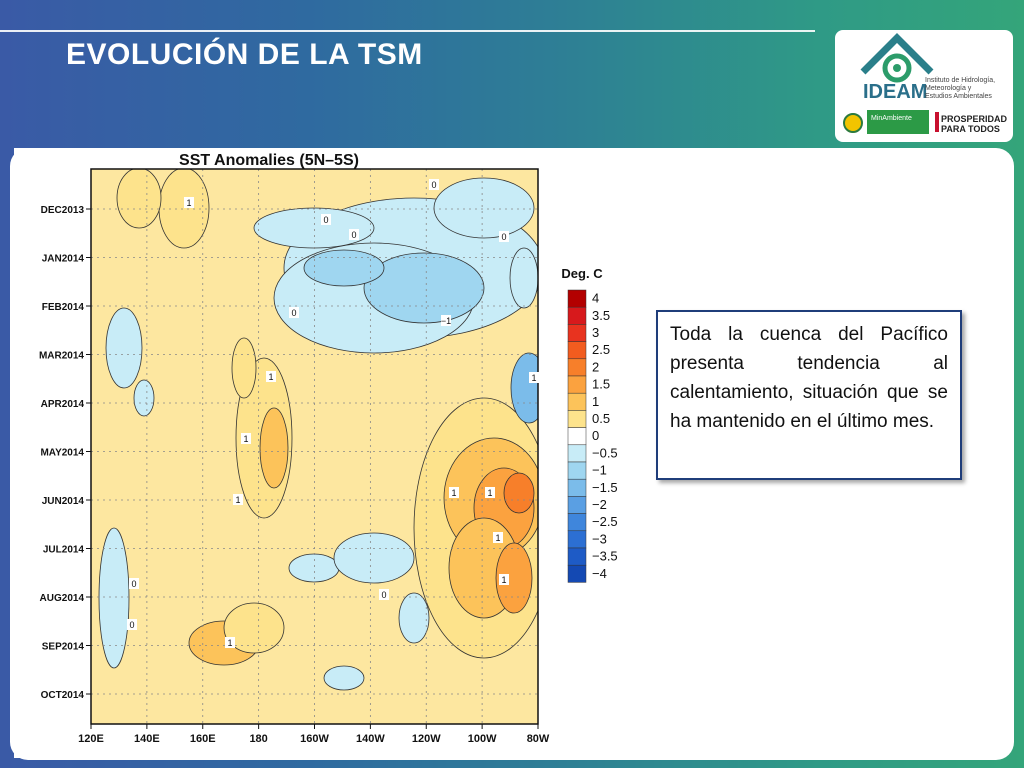  What do you see at coordinates (63, 259) in the screenshot?
I see `y-tick-label: JAN2014` at bounding box center [63, 259].